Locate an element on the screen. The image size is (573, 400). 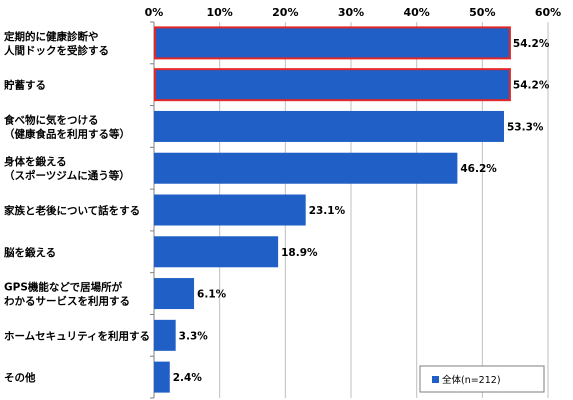
category-label: （健康食品を利用する等） is located at coordinates (67, 133).